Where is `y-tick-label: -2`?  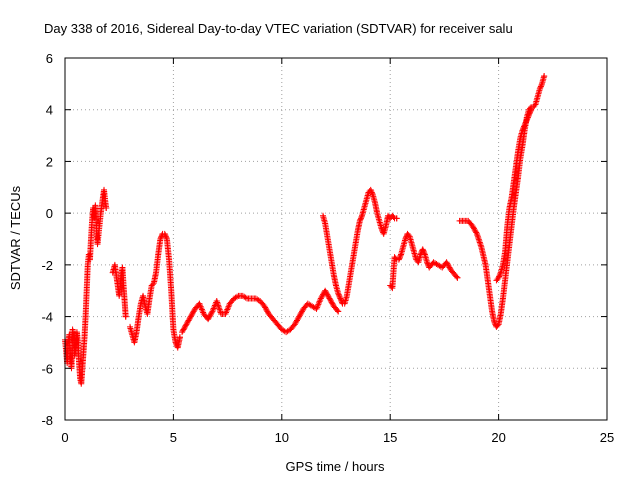 y-tick-label: -2 is located at coordinates (47, 265).